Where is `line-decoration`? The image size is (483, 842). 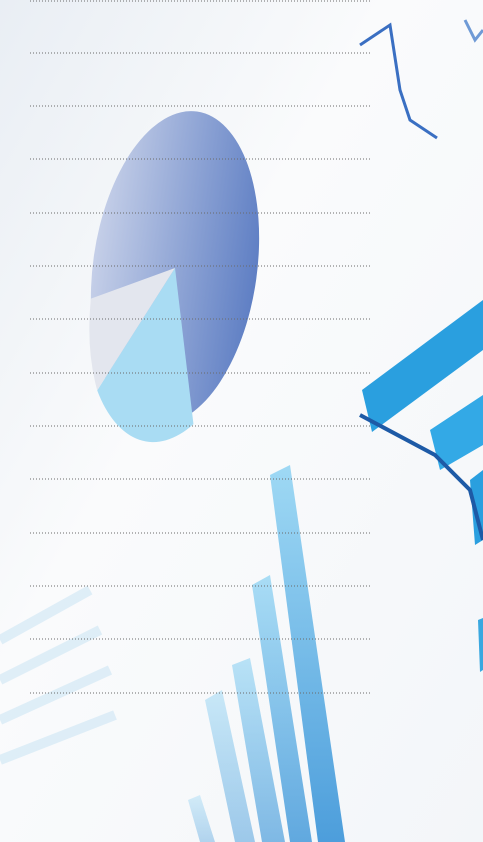
line-decoration is located at coordinates (421, 477).